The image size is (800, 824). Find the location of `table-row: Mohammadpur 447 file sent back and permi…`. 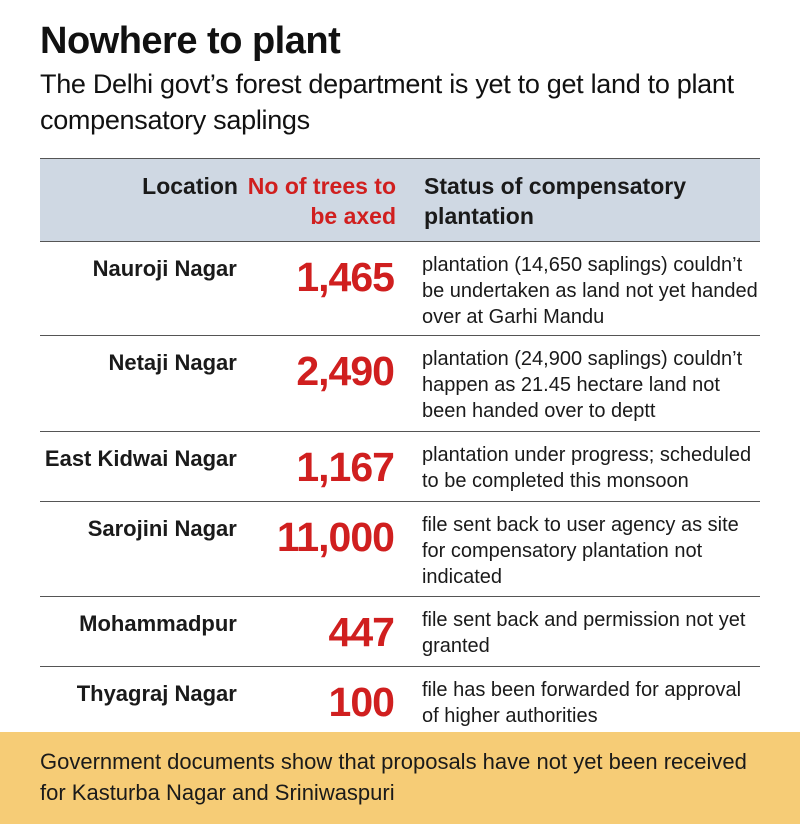

table-row: Mohammadpur 447 file sent back and permi… is located at coordinates (400, 632).